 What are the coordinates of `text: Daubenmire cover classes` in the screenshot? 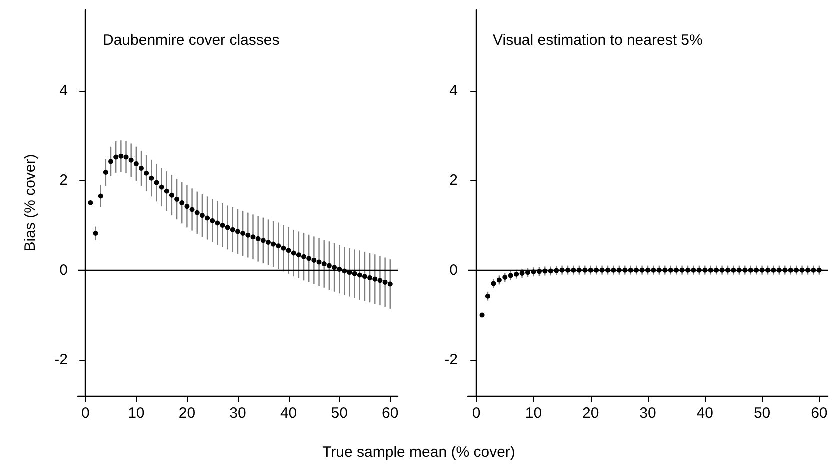 It's located at (191, 40).